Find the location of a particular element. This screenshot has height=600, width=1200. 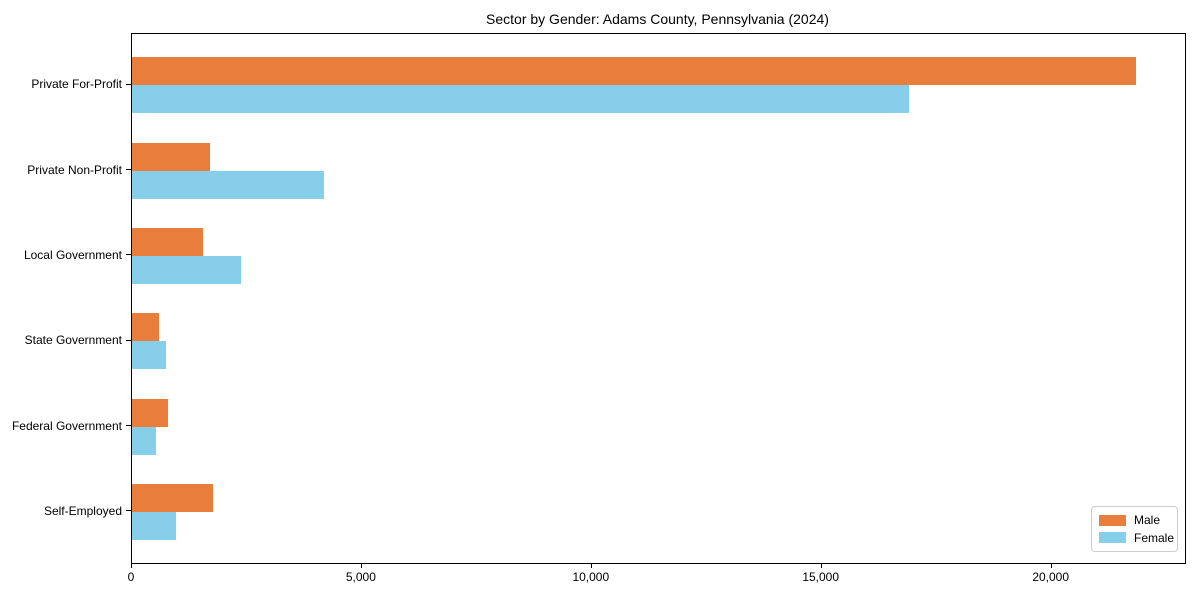

bar-male-private-for-profit is located at coordinates (634, 71).